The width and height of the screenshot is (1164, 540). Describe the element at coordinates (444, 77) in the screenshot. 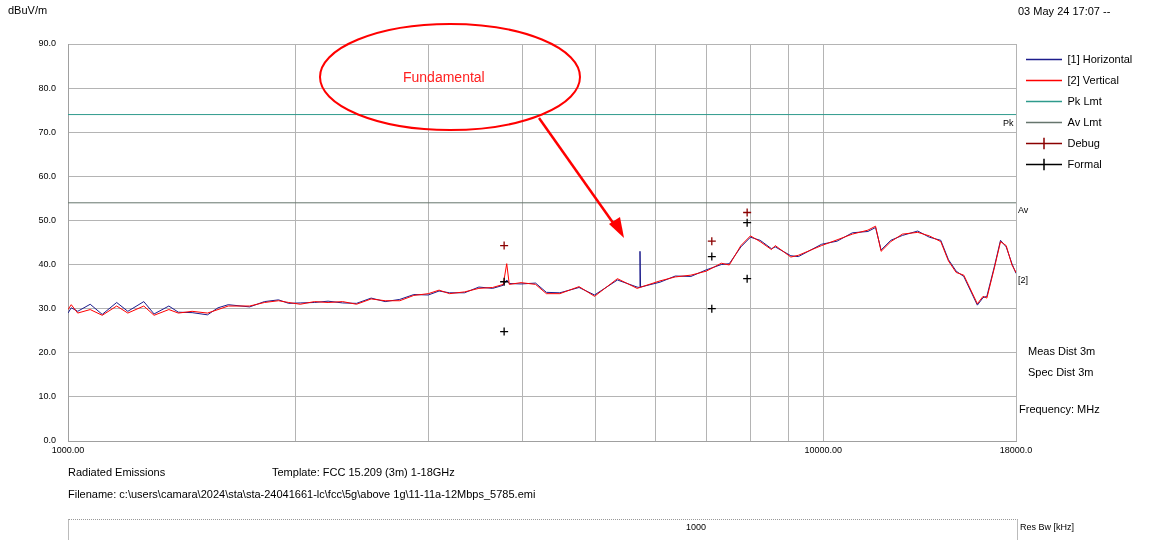

I see `annotation: Fundamental` at that location.